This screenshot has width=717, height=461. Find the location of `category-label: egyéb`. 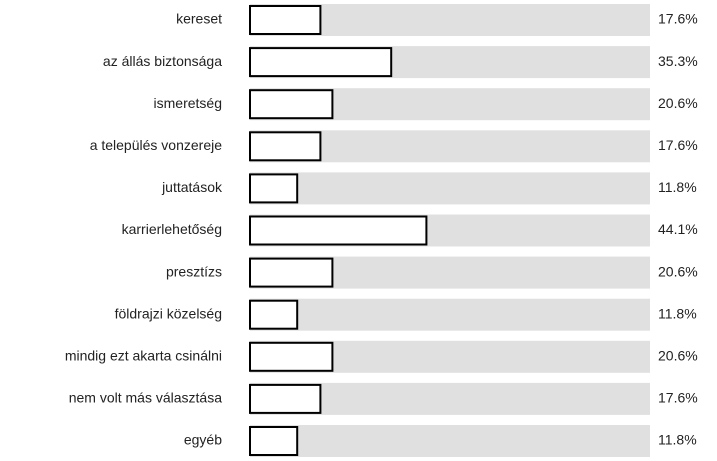

category-label: egyéb is located at coordinates (203, 440).